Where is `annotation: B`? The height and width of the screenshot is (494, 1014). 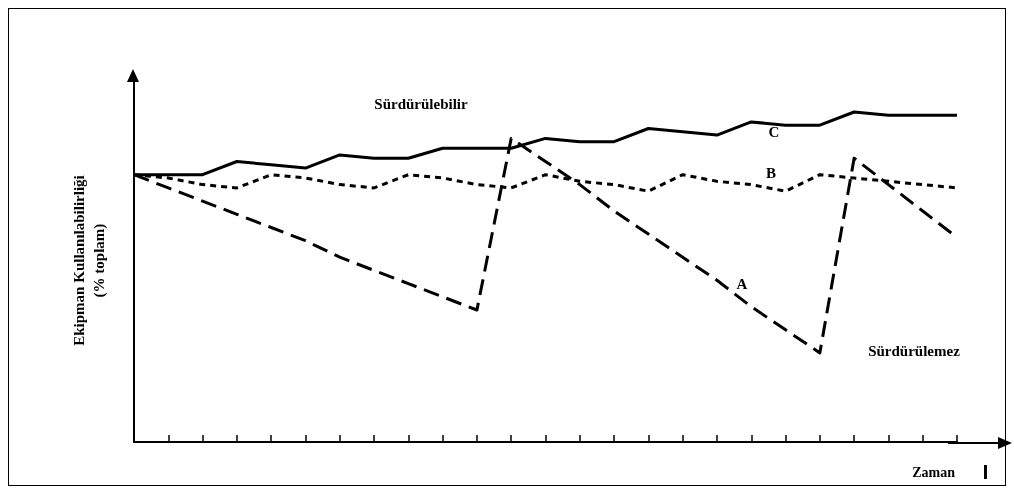 annotation: B is located at coordinates (771, 173).